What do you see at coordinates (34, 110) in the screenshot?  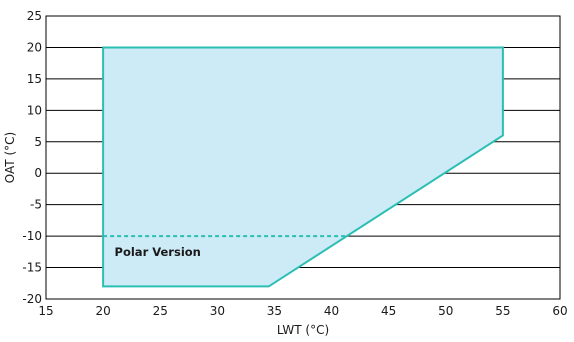 I see `y-tick-label-10: 10` at bounding box center [34, 110].